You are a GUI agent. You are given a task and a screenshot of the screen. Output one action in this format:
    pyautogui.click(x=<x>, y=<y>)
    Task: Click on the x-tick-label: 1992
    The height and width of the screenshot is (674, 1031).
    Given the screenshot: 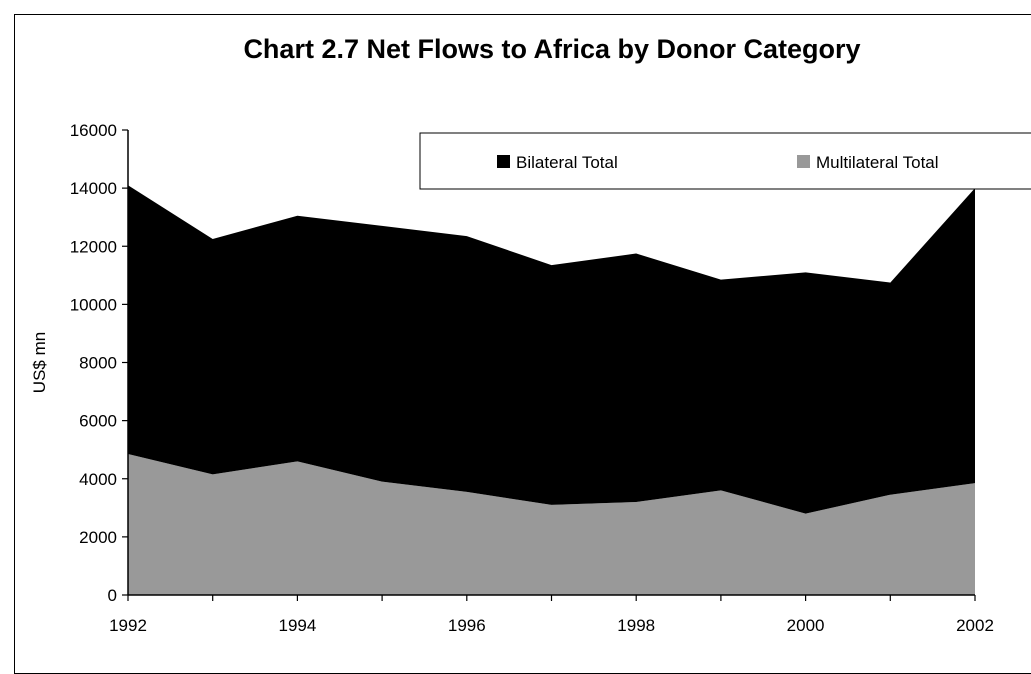 What is the action you would take?
    pyautogui.click(x=128, y=625)
    